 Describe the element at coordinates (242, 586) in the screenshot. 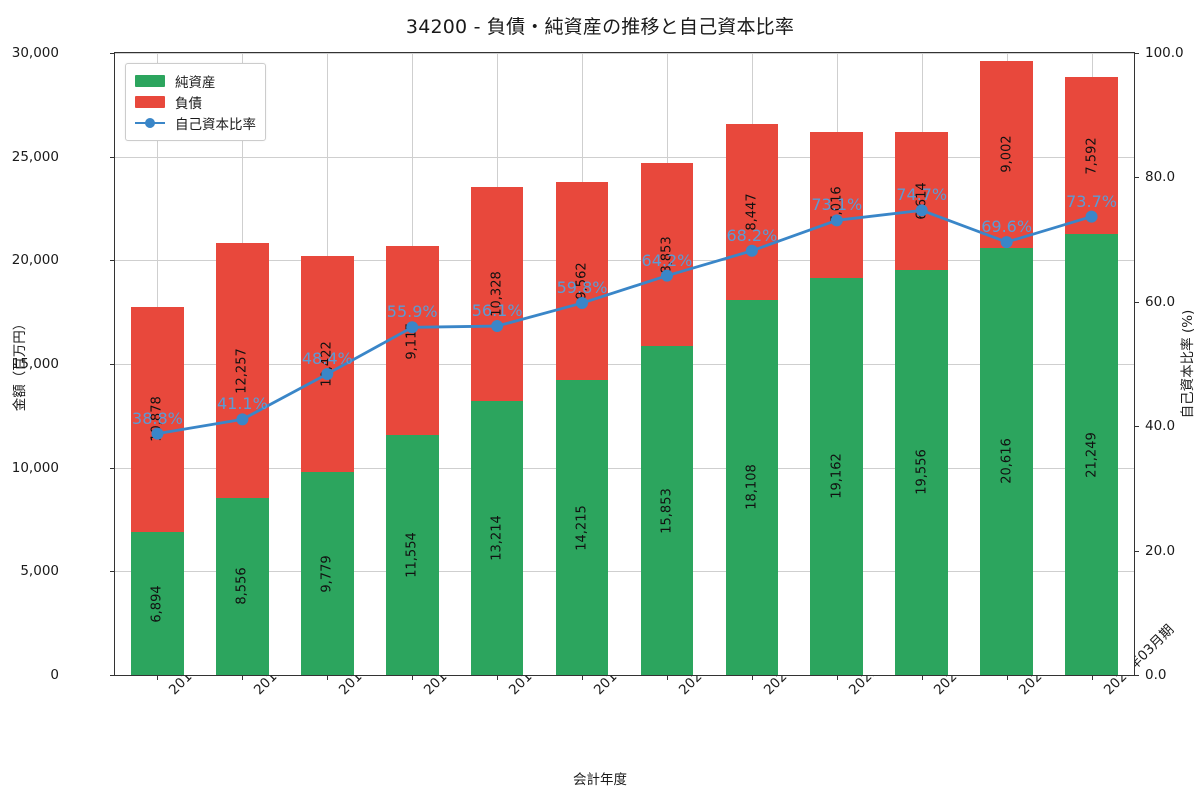

I see `bar-segment-equity: 8,556` at that location.